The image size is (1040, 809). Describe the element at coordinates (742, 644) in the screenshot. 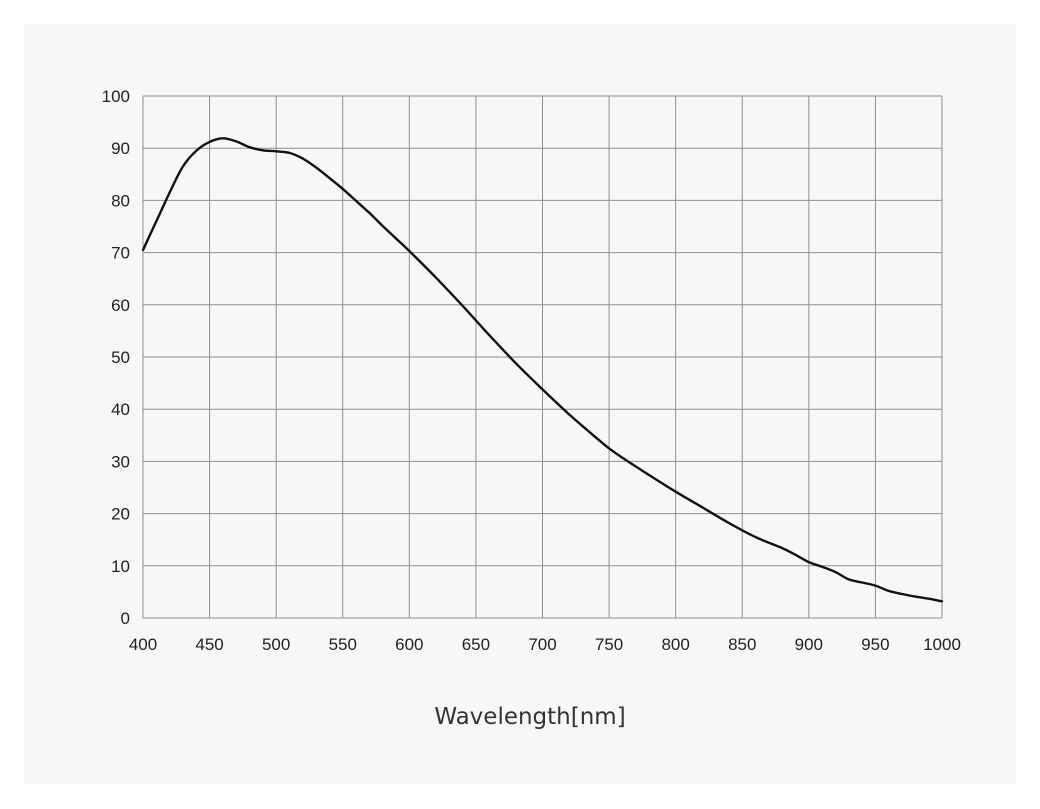

I see `x-tick-label-850: 850` at that location.